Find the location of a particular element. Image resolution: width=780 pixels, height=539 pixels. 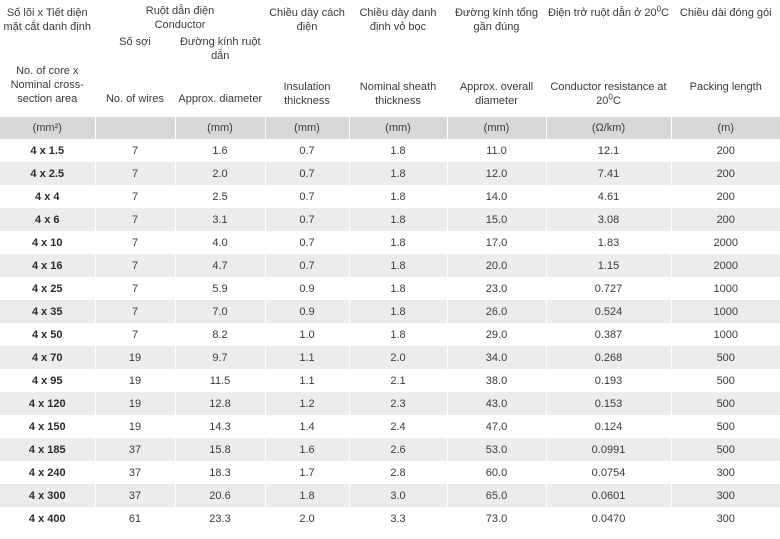

header-insulation-en: Insulation thickness is located at coordinates (307, 94).